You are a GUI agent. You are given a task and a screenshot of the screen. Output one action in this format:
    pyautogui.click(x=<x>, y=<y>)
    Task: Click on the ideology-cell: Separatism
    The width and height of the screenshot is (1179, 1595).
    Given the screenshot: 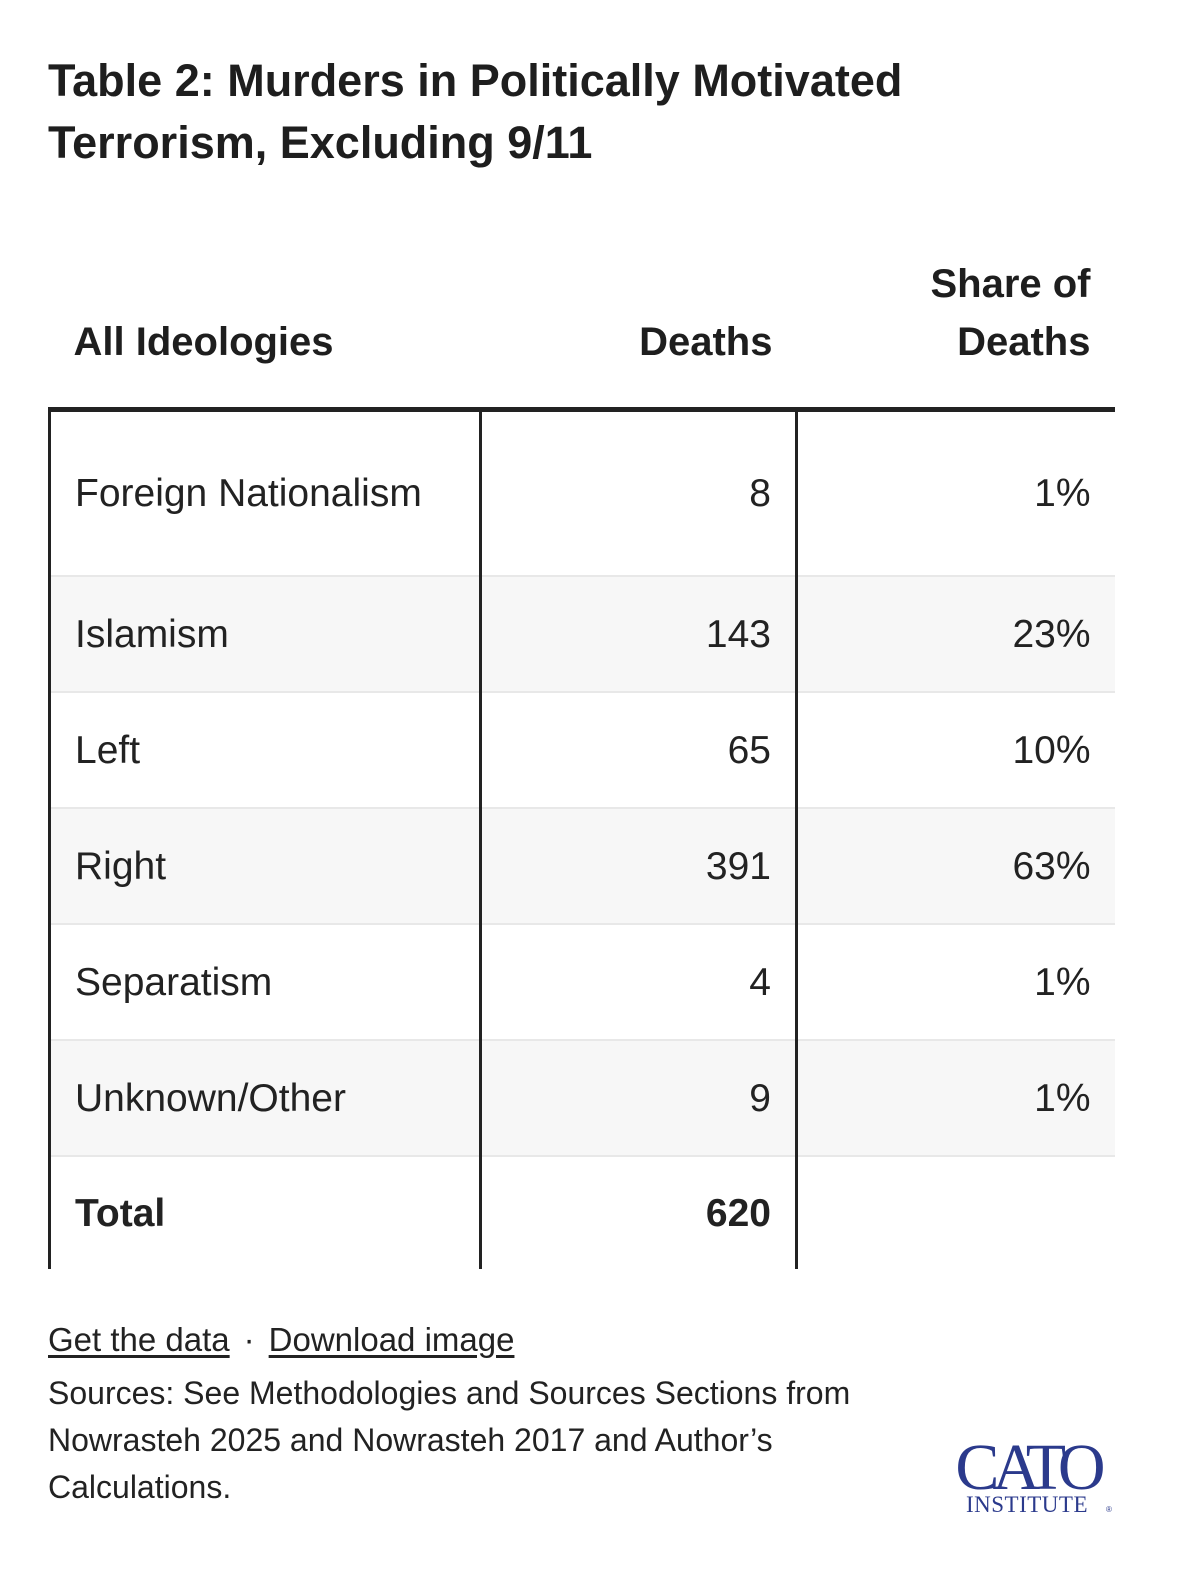 What is the action you would take?
    pyautogui.click(x=265, y=982)
    